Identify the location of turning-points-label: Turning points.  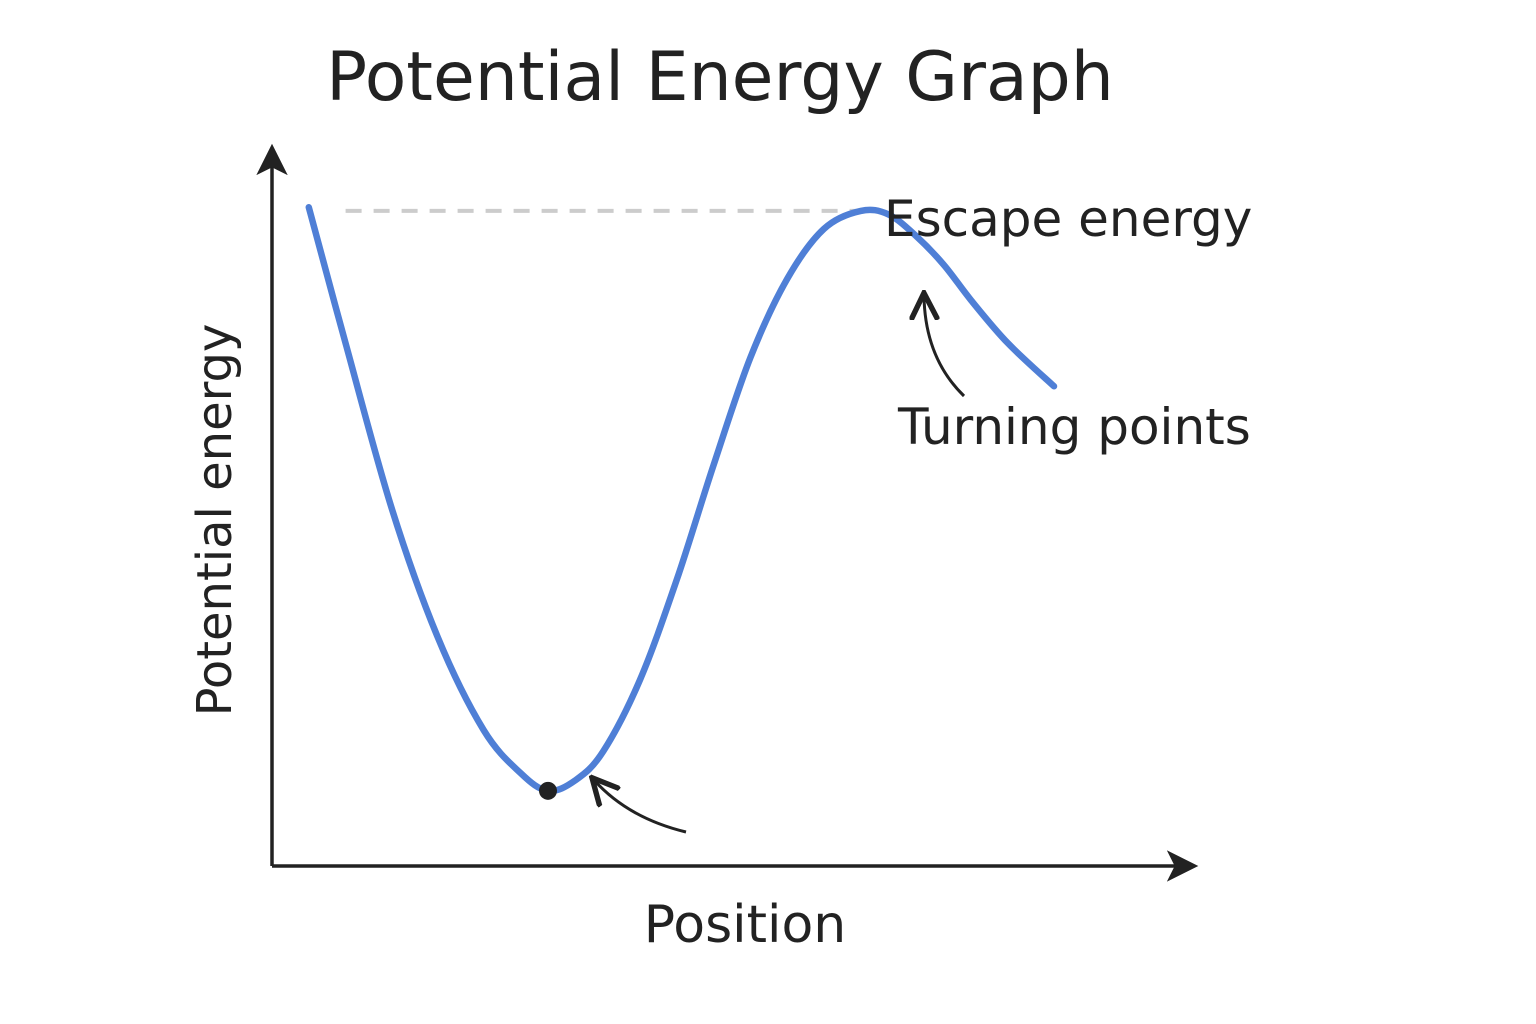
(1074, 427).